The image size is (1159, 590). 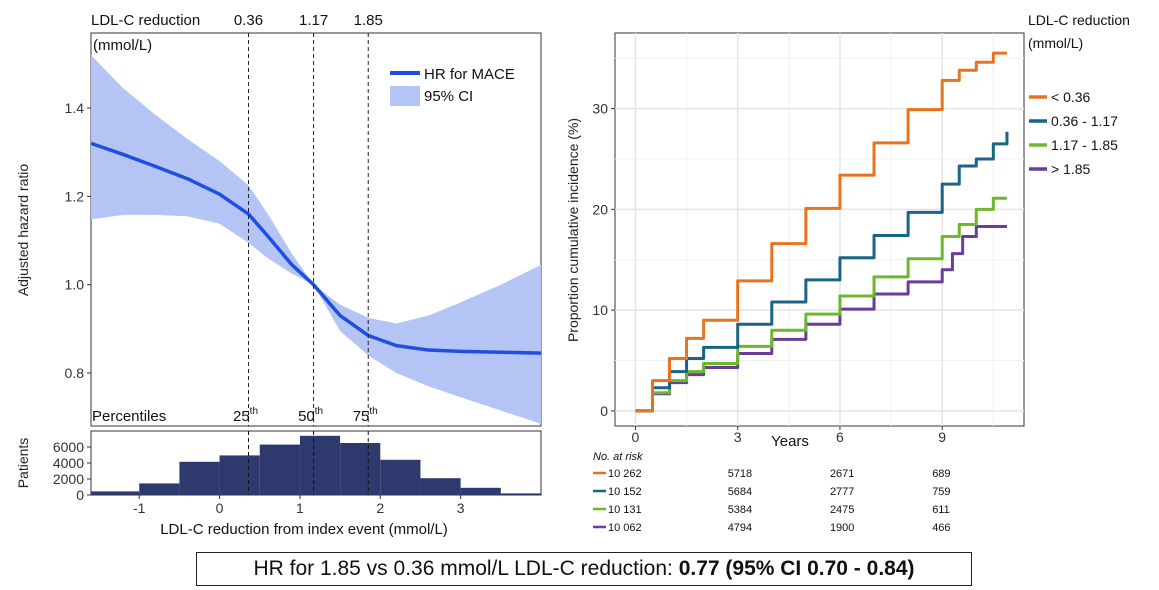 I want to click on x-tick-label: 2, so click(x=380, y=508).